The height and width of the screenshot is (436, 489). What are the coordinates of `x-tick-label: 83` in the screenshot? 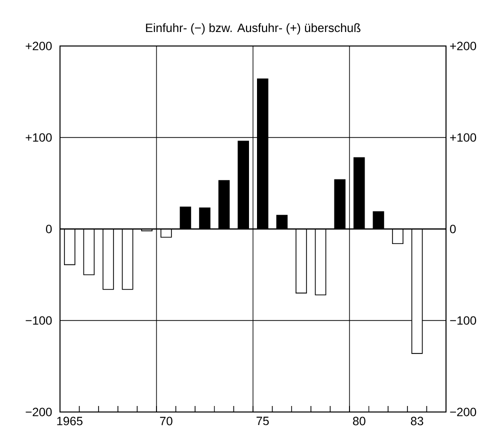 It's located at (417, 421).